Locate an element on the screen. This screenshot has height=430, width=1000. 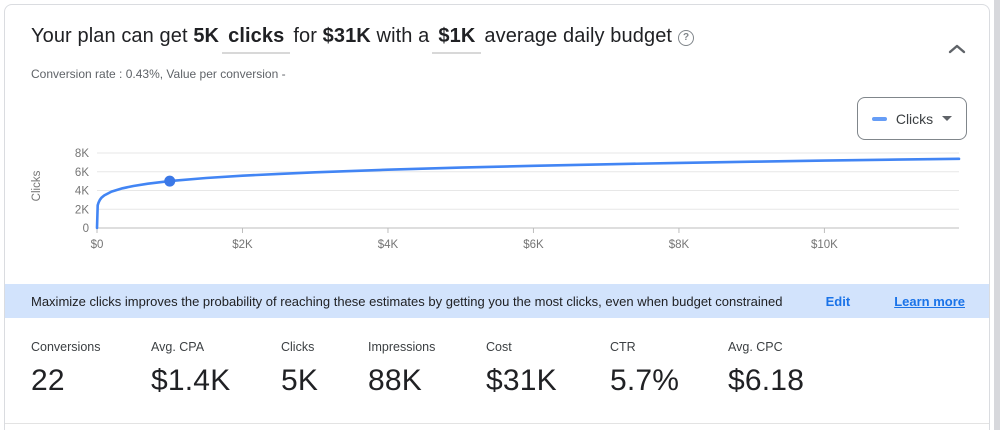
metric-label: Impressions is located at coordinates (402, 347).